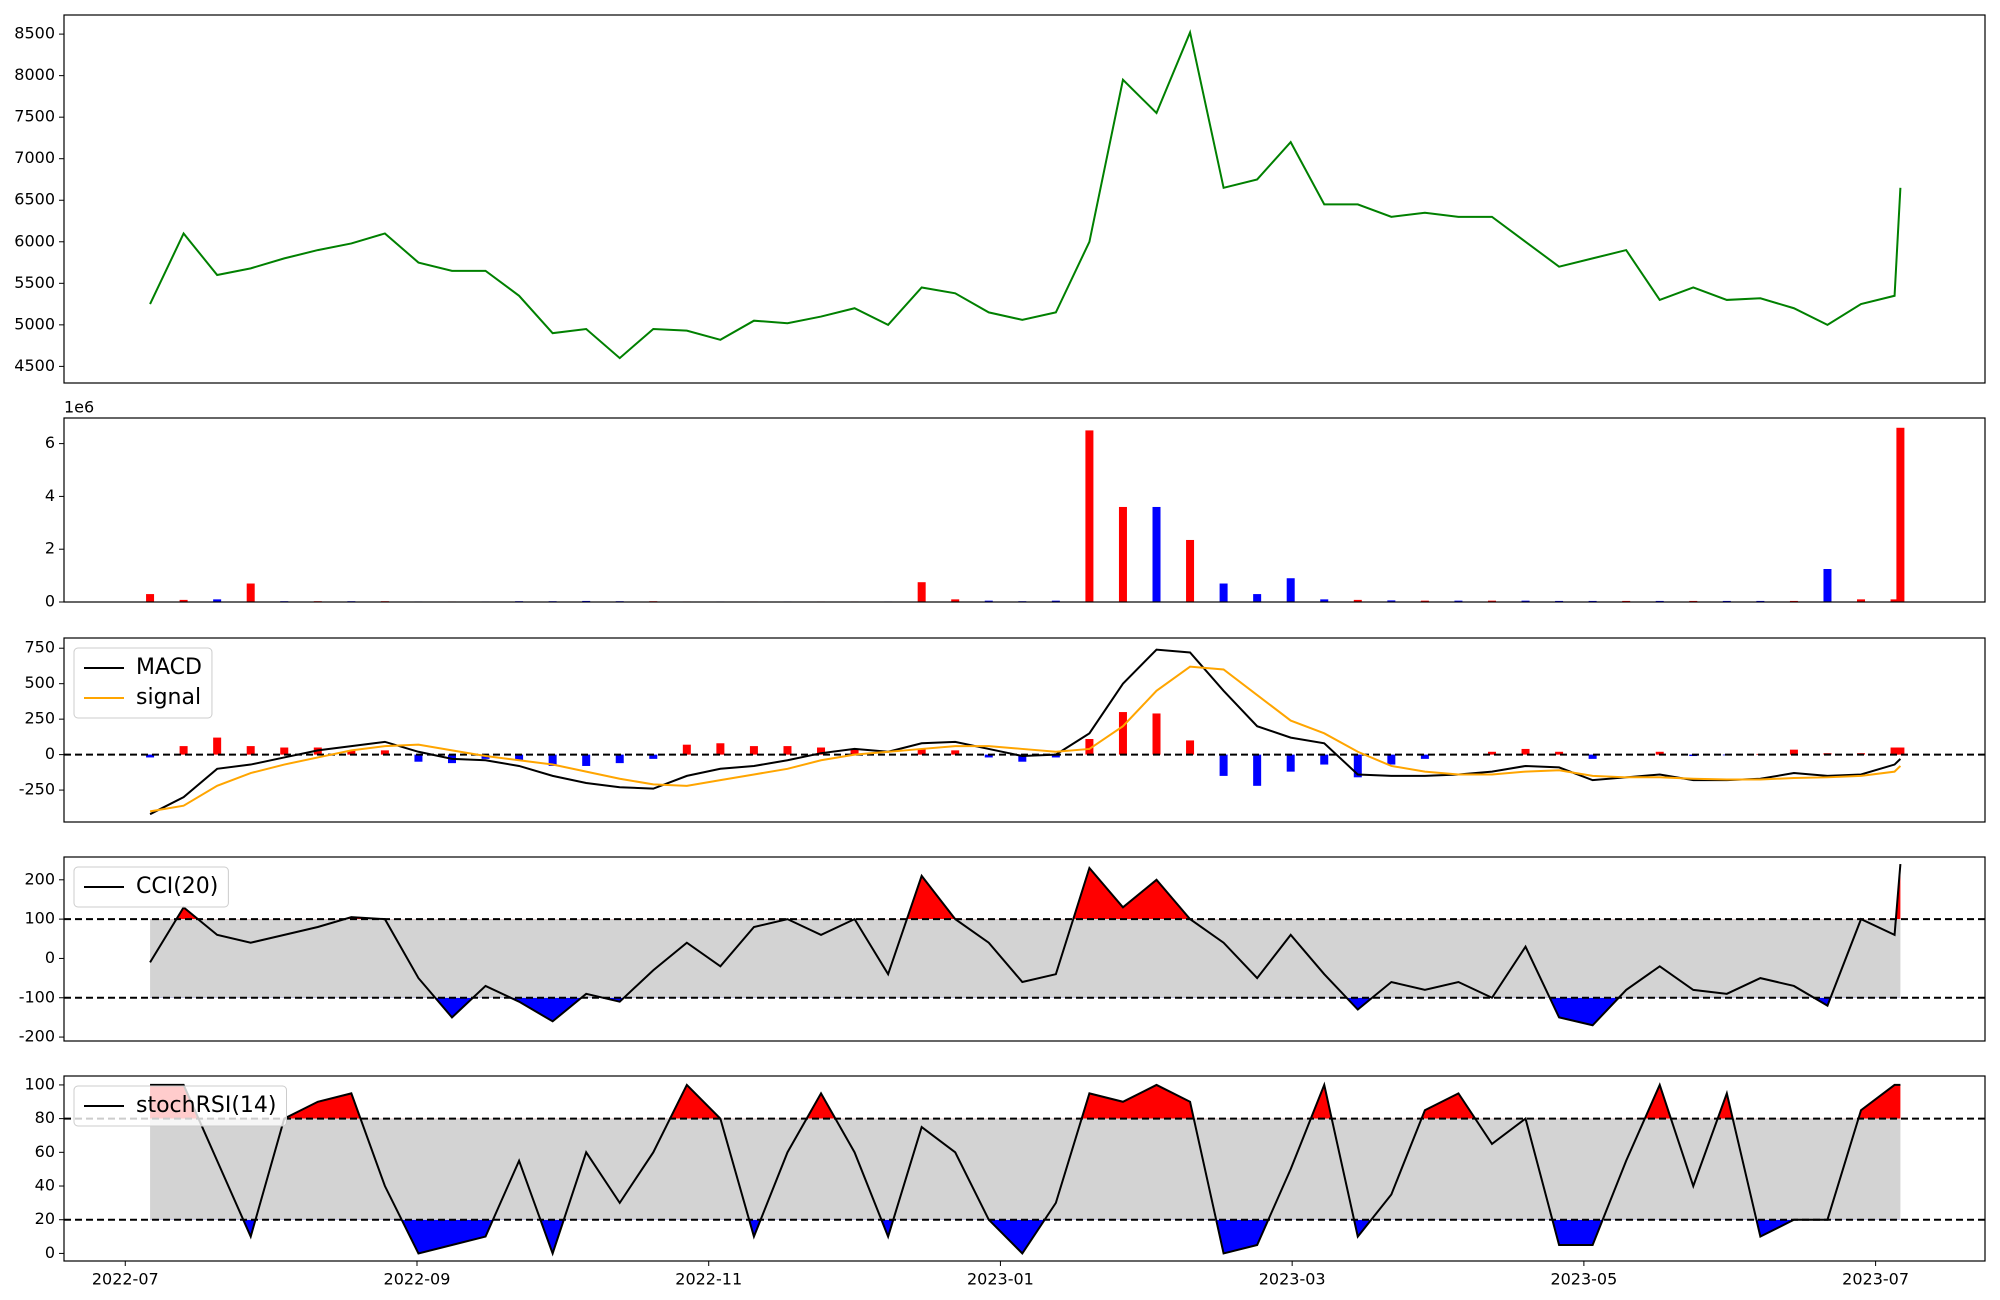 This screenshot has width=2000, height=1300. Describe the element at coordinates (417, 1279) in the screenshot. I see `x-tick-label: 2022-09` at that location.